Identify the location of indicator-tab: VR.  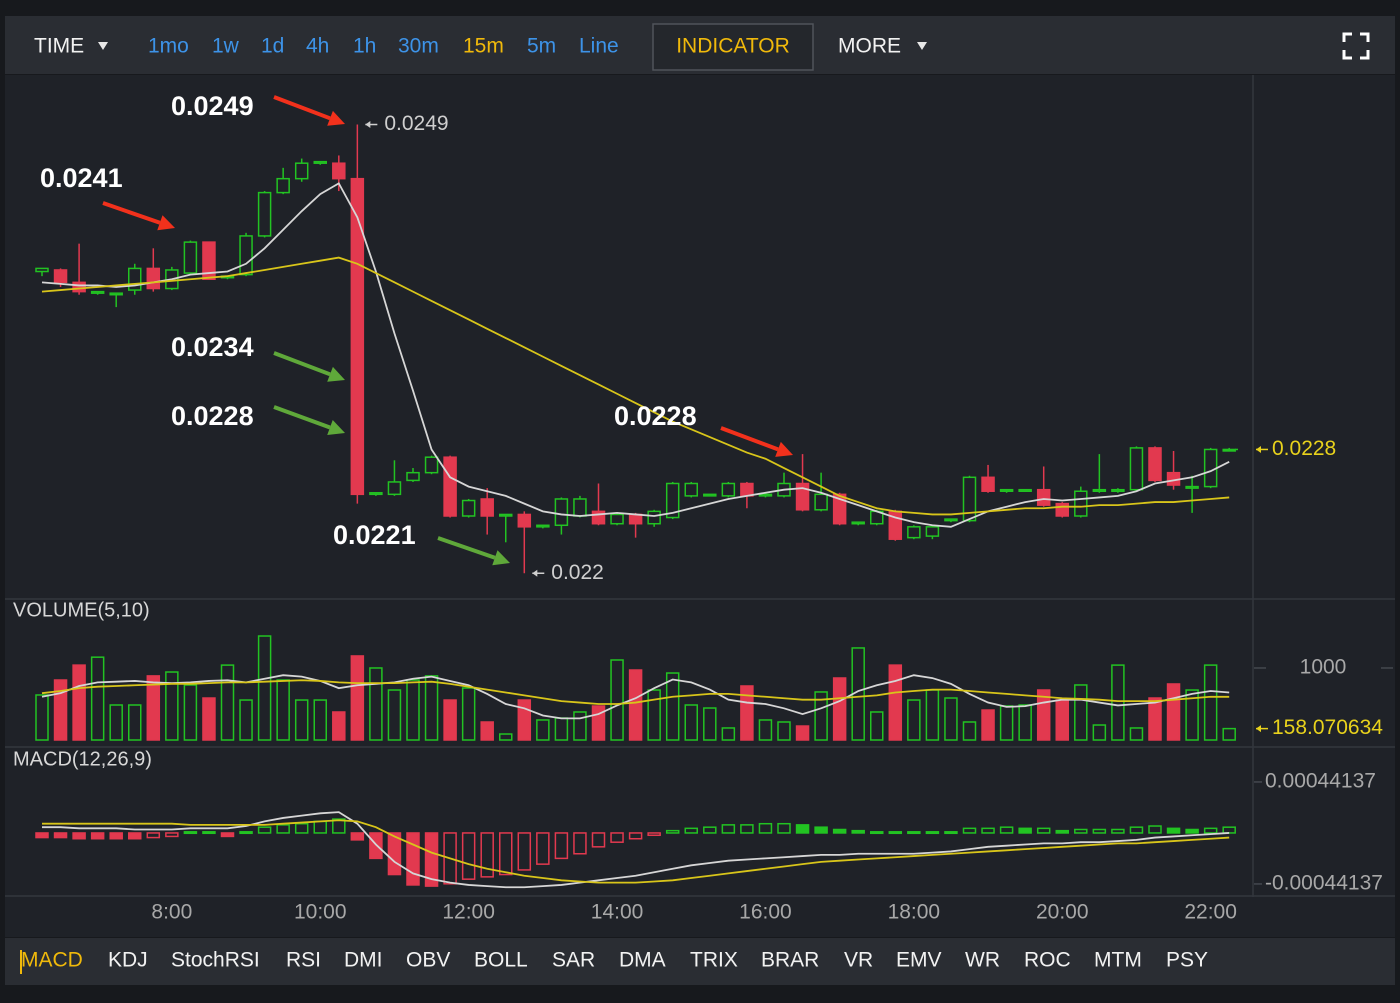
(858, 960).